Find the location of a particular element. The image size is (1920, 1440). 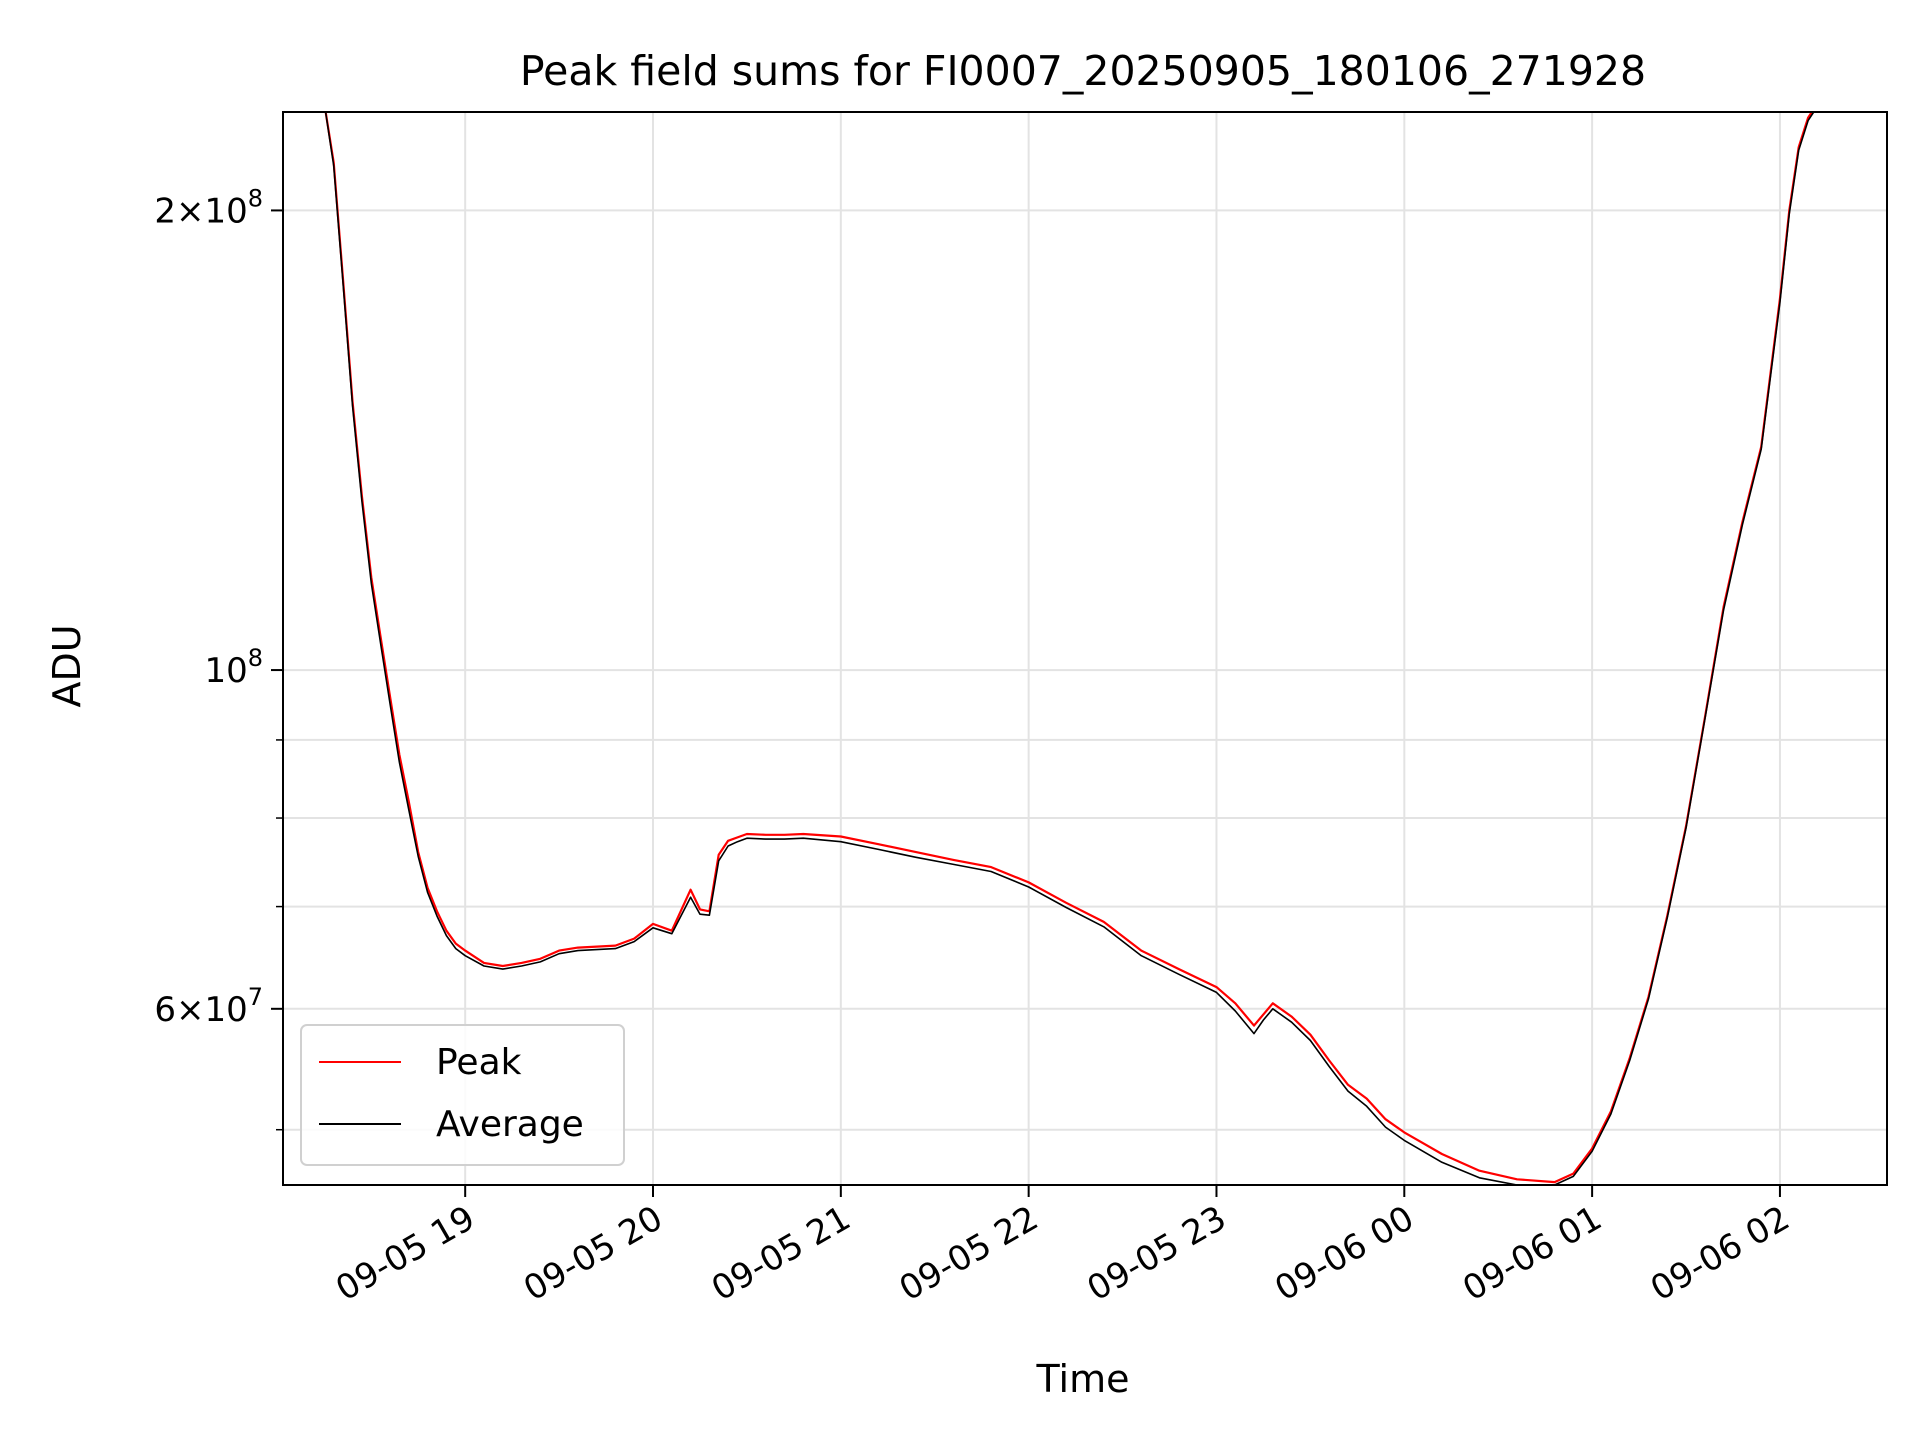

legend-box is located at coordinates (462, 1095).